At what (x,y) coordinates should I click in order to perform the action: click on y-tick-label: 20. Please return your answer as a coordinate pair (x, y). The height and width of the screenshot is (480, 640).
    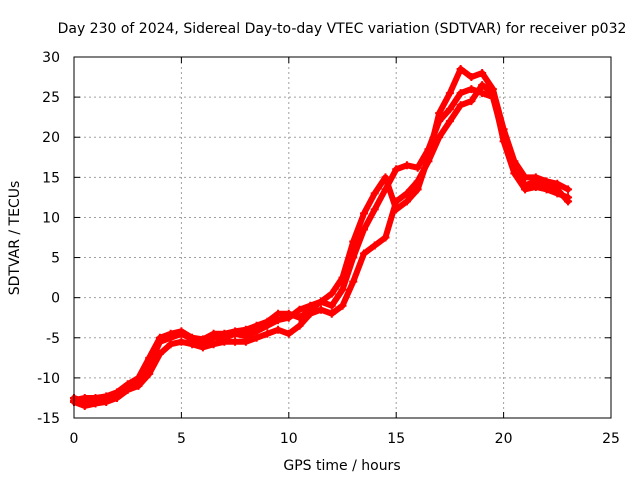
    Looking at the image, I should click on (51, 138).